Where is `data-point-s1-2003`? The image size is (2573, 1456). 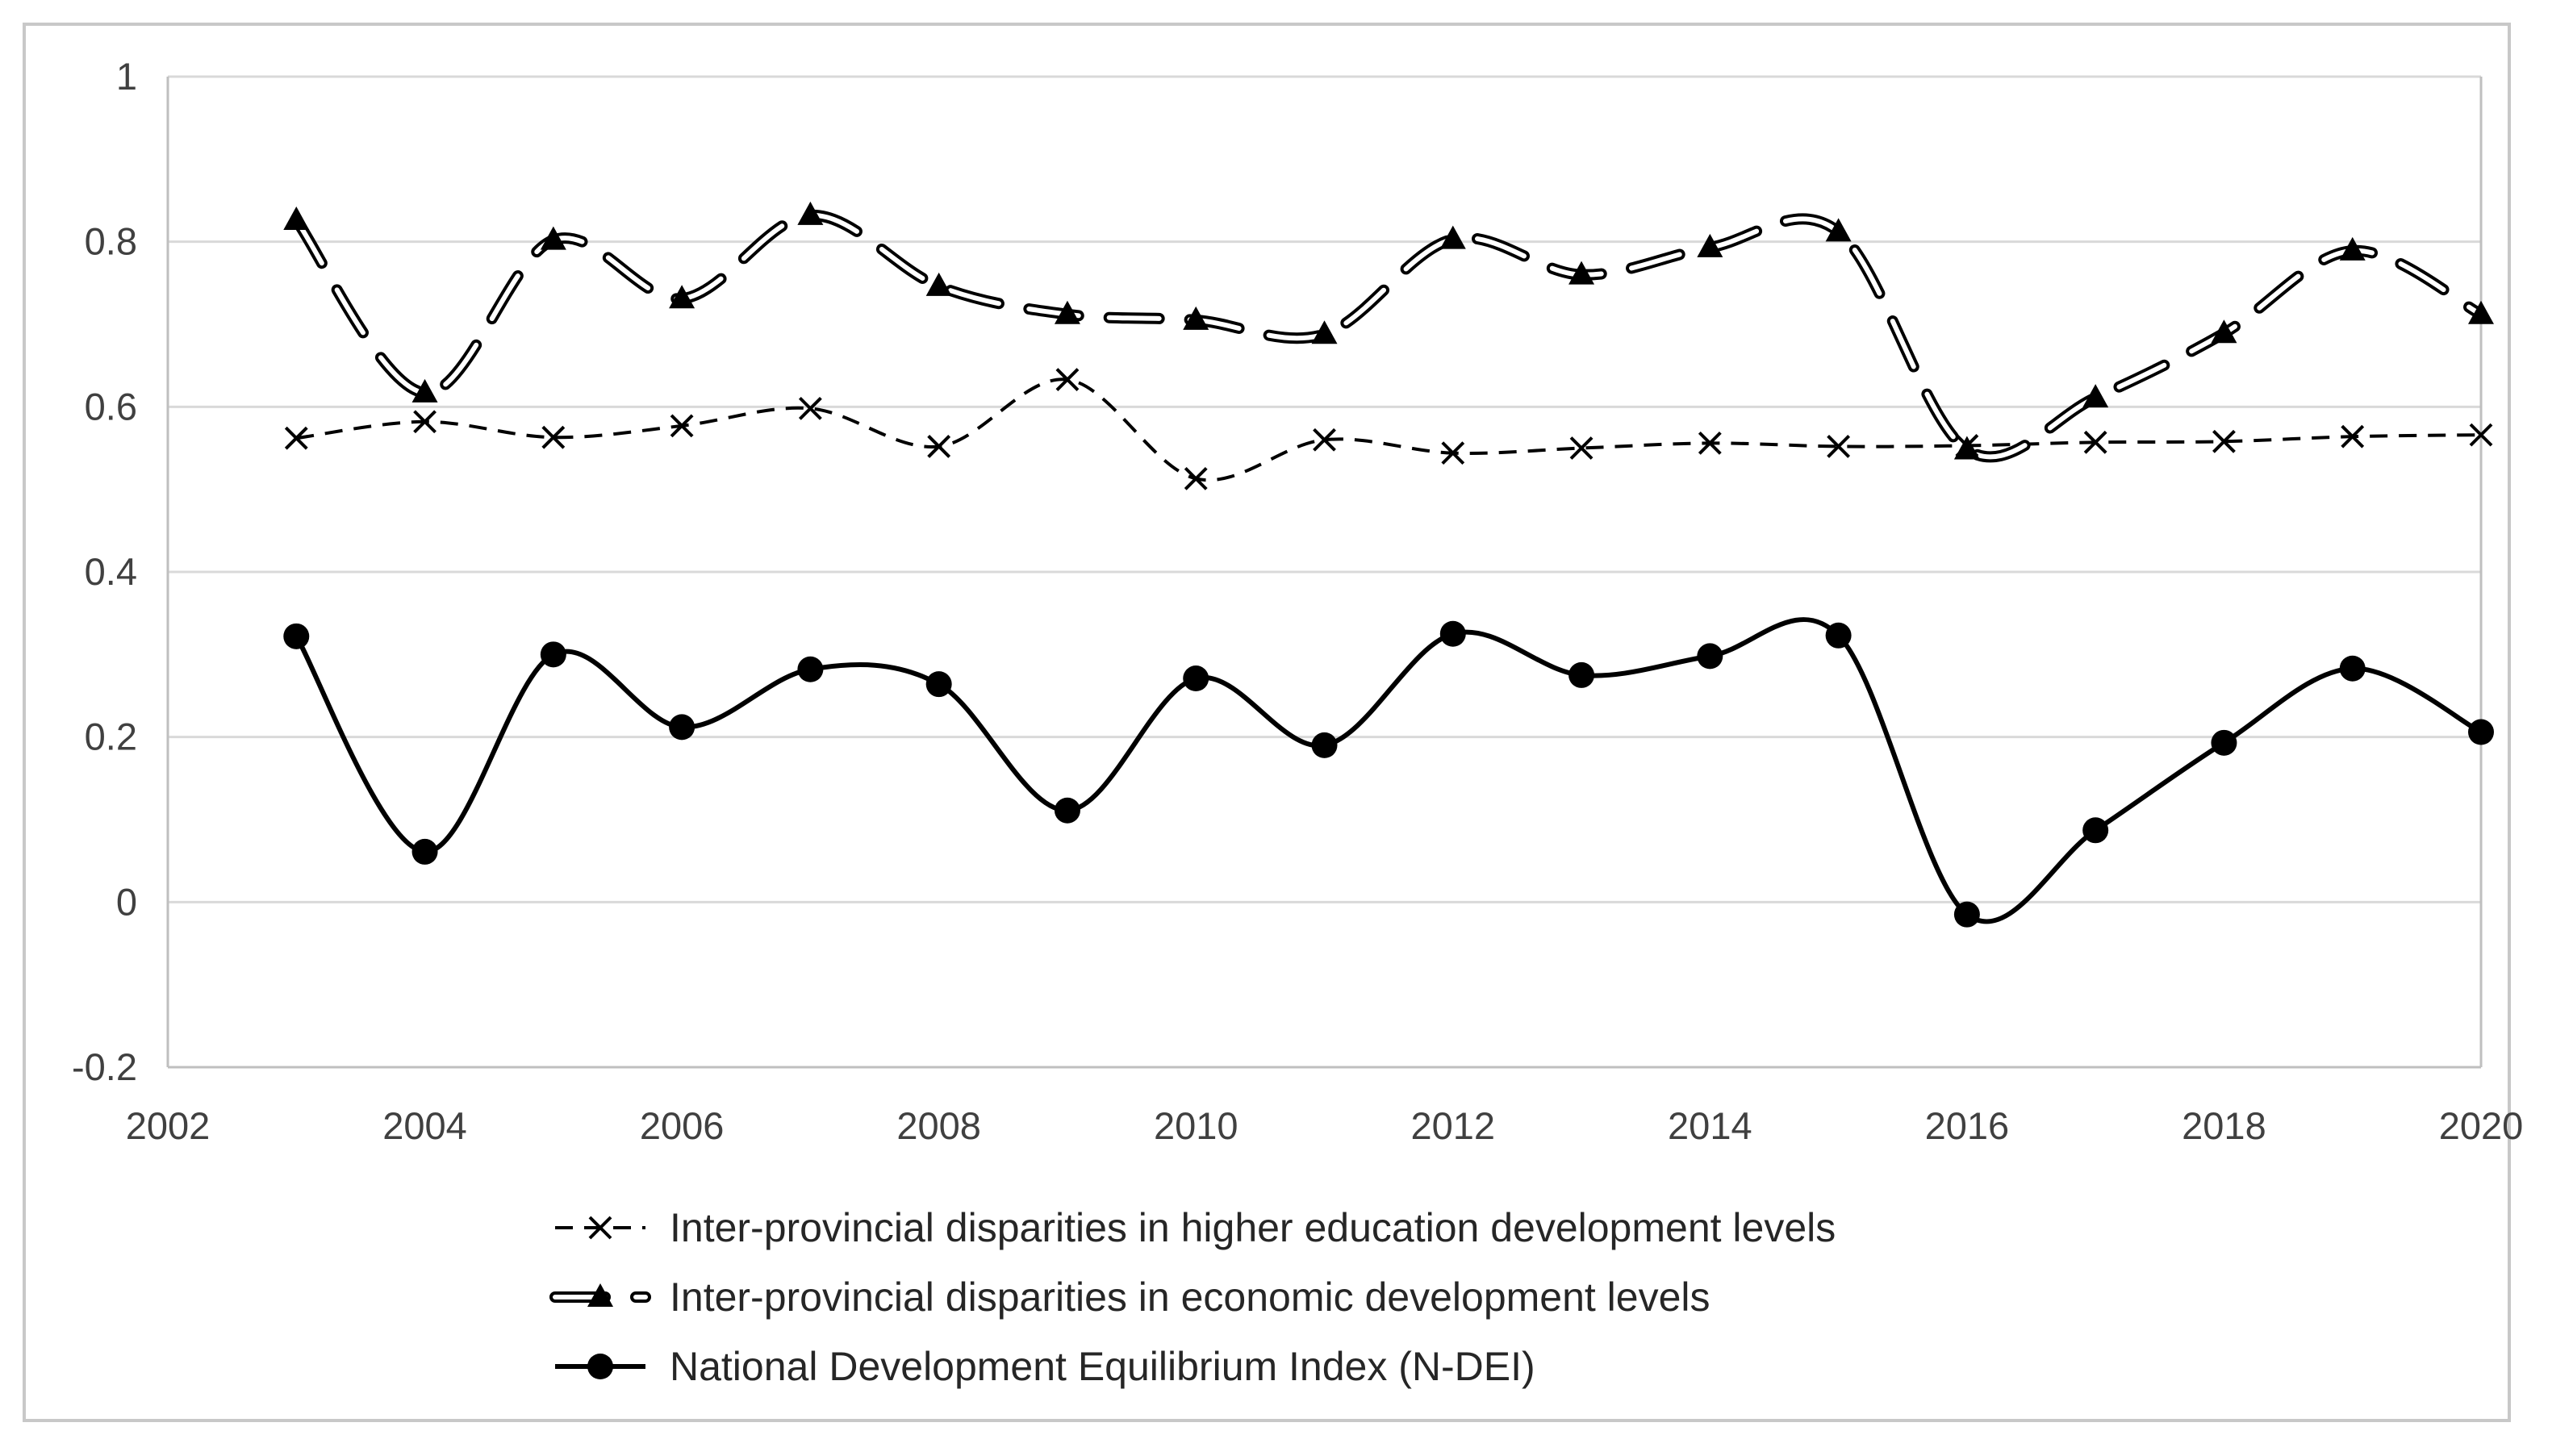
data-point-s1-2003 is located at coordinates (296, 438).